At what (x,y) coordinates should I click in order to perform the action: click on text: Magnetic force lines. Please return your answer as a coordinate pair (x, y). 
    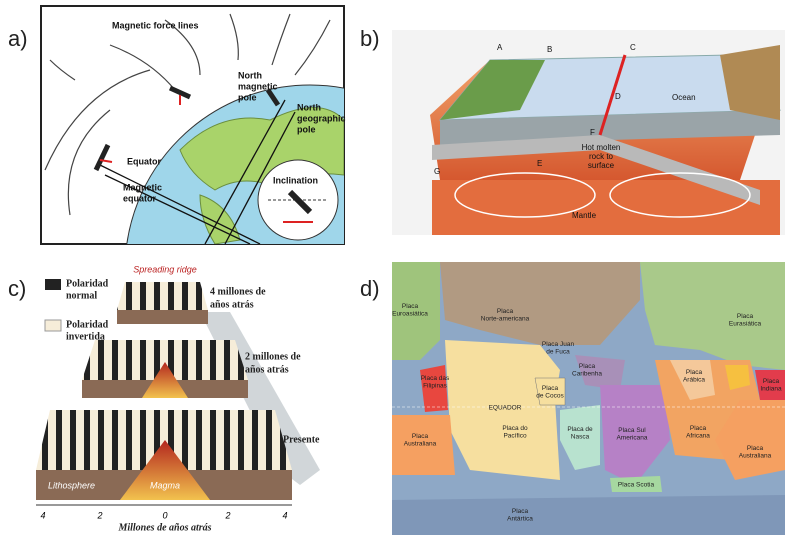
    Looking at the image, I should click on (155, 25).